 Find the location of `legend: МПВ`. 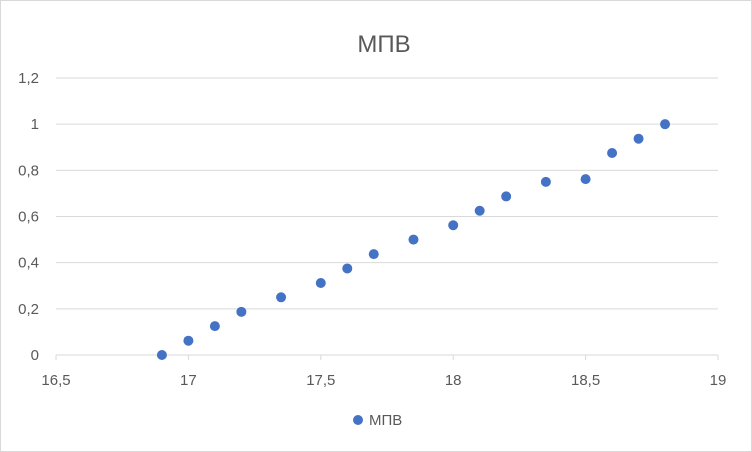

legend: МПВ is located at coordinates (377, 420).